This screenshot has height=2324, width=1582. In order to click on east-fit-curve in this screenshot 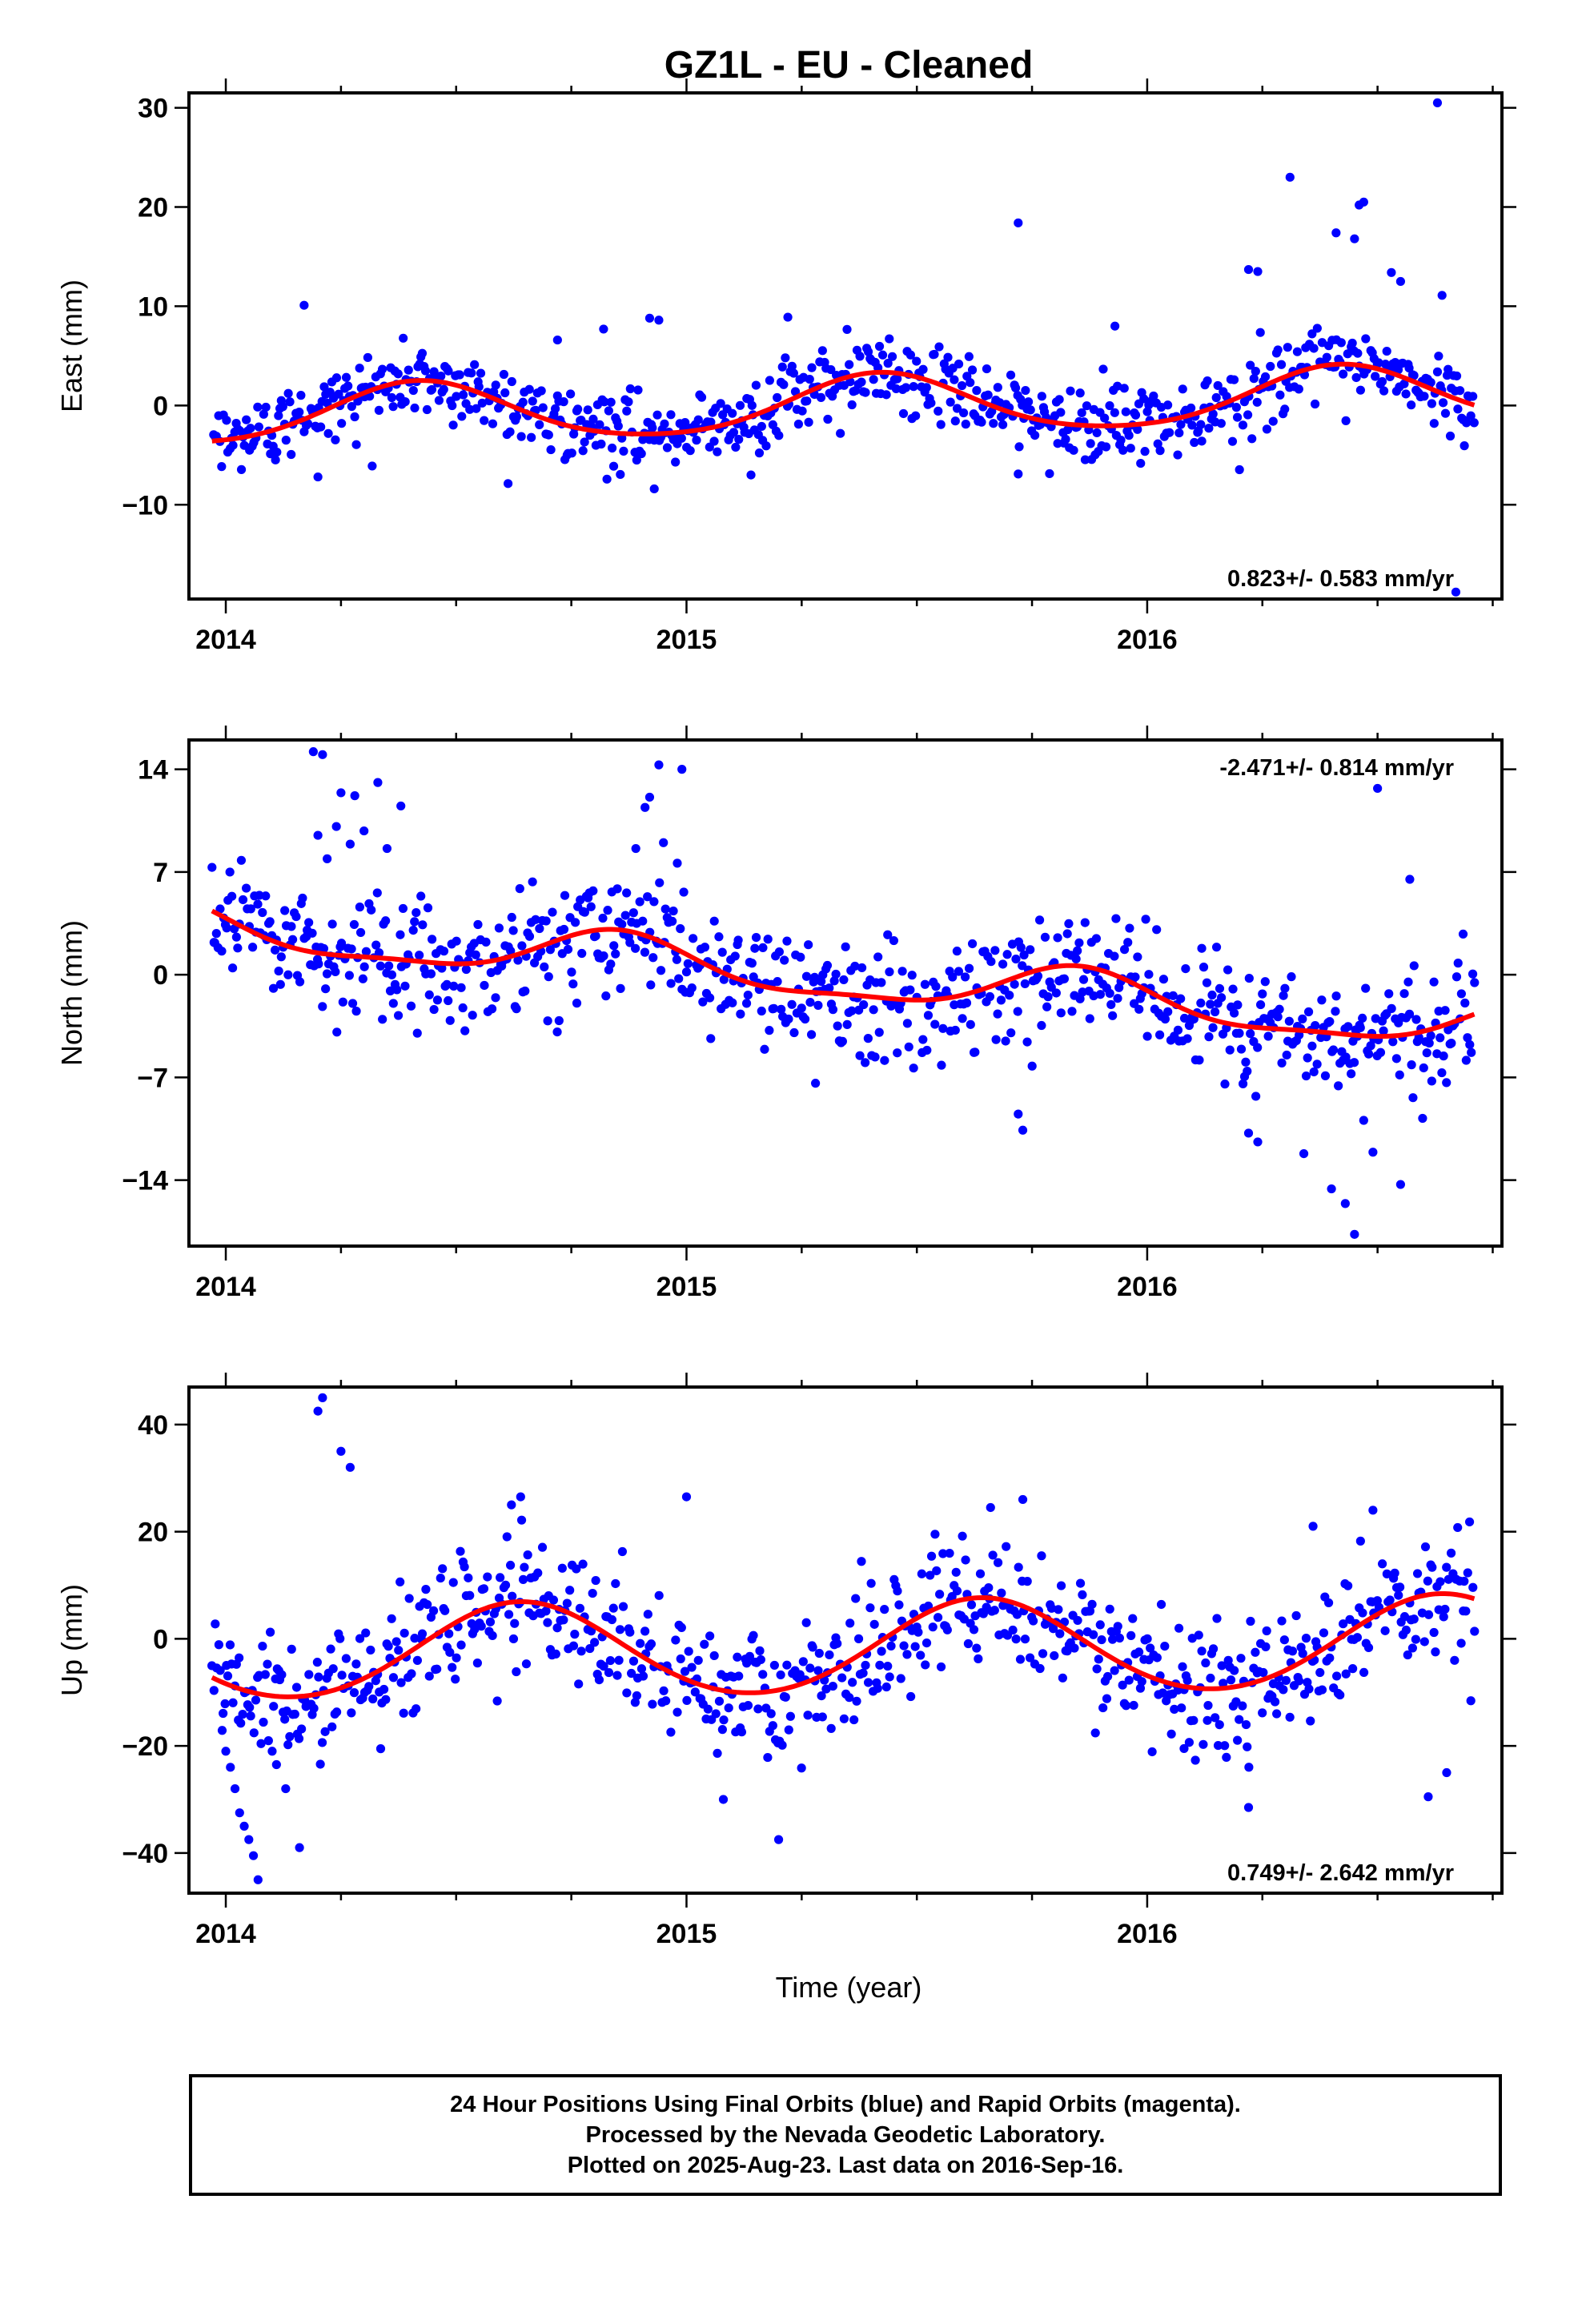, I will do `click(844, 402)`.